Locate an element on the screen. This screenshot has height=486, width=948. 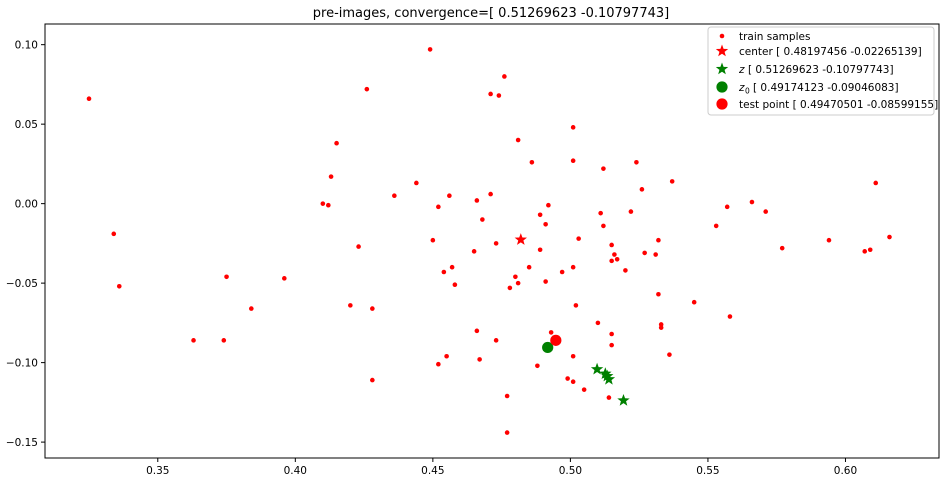
legend-label: train samples is located at coordinates (774, 37).